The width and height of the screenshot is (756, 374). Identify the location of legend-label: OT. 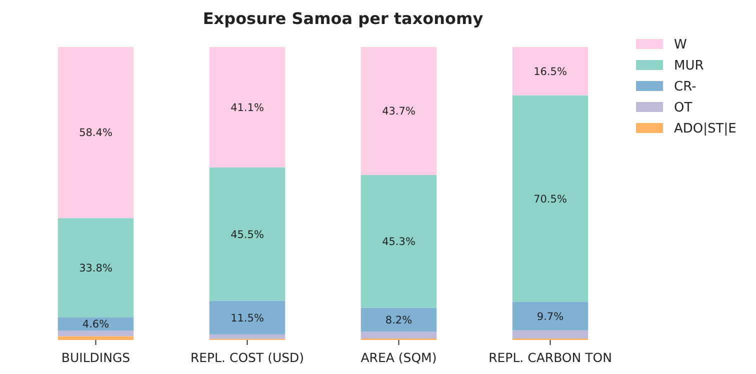
(683, 108).